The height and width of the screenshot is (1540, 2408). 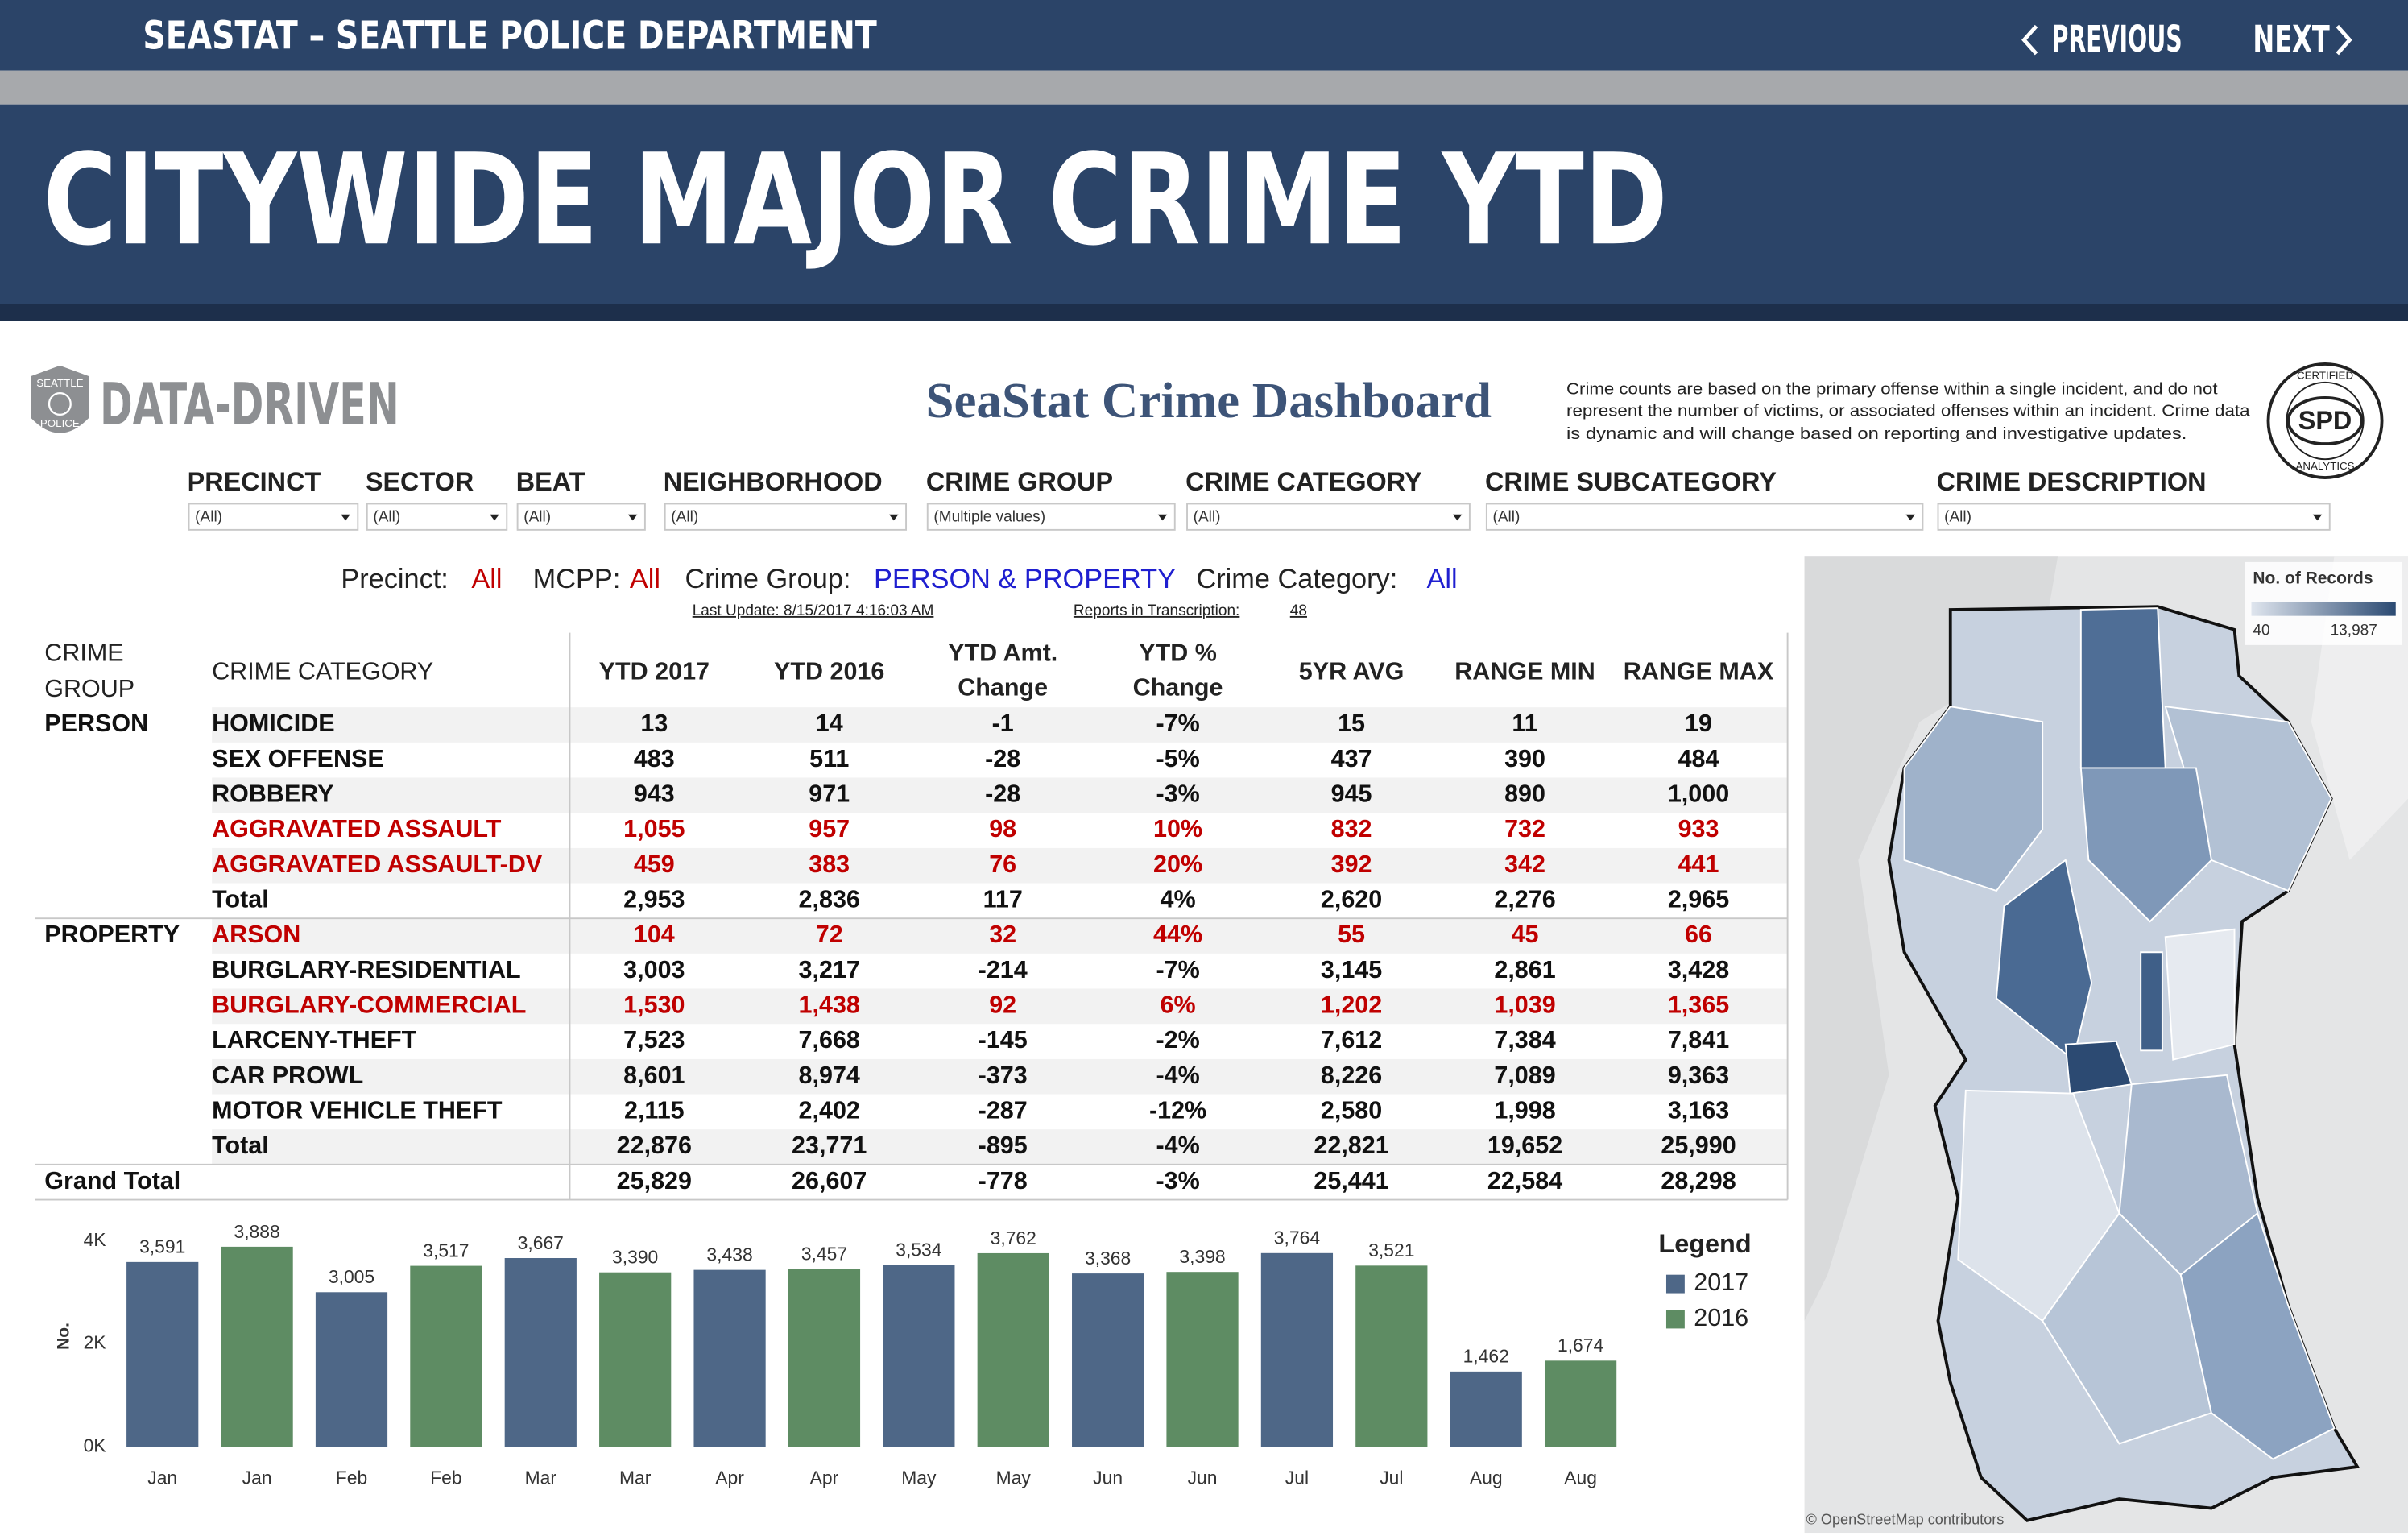 What do you see at coordinates (1177, 1180) in the screenshot?
I see `table-cell: -3%` at bounding box center [1177, 1180].